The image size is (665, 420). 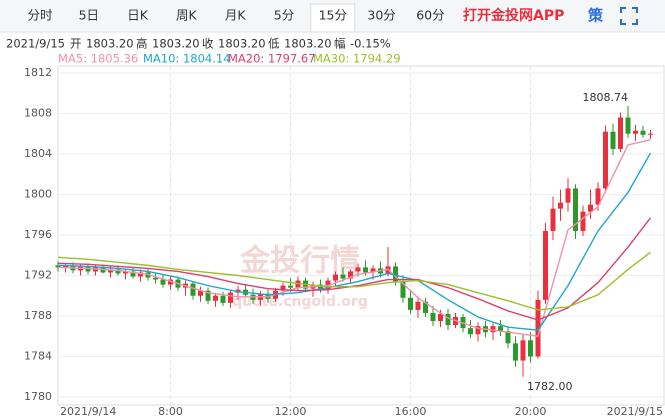 What do you see at coordinates (40, 15) in the screenshot?
I see `tab: 分时` at bounding box center [40, 15].